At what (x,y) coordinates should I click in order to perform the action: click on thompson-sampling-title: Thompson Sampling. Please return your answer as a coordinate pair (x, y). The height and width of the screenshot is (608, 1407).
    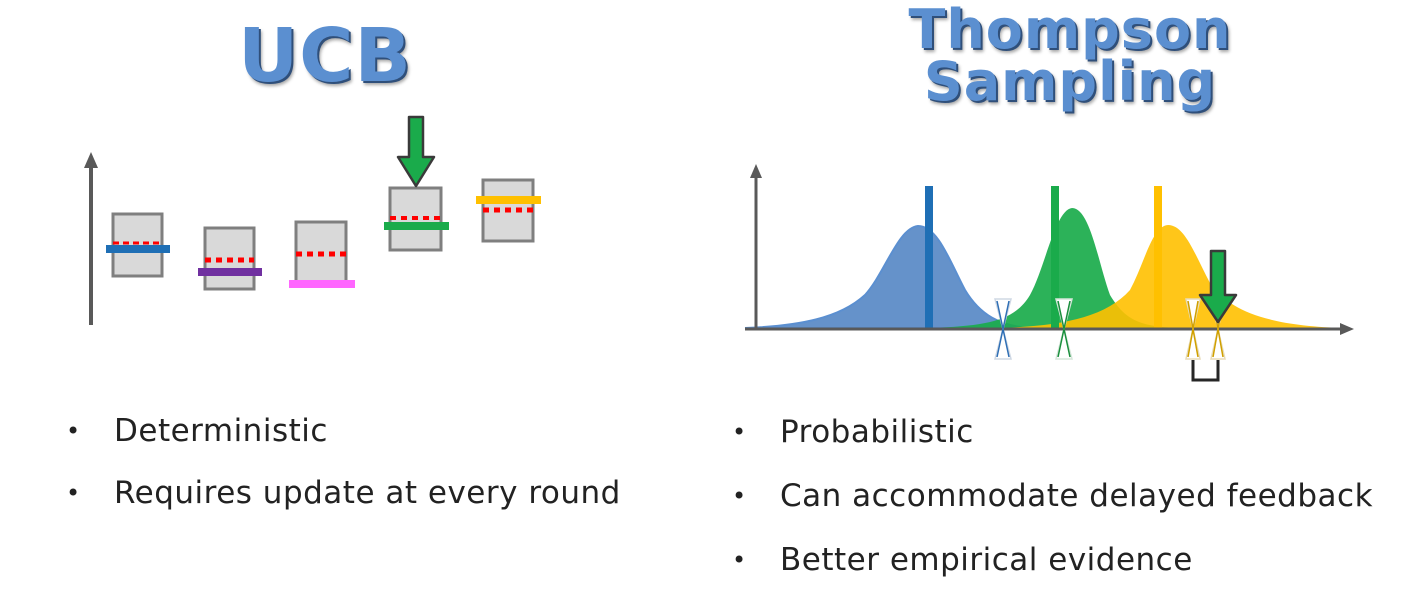
    Looking at the image, I should click on (1070, 56).